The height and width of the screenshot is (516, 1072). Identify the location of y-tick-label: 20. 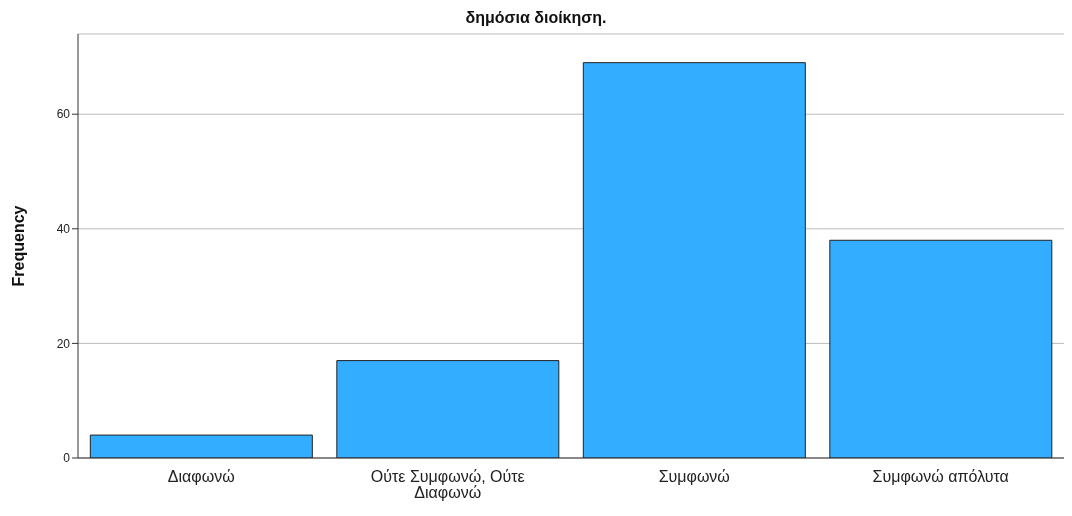
(63, 343).